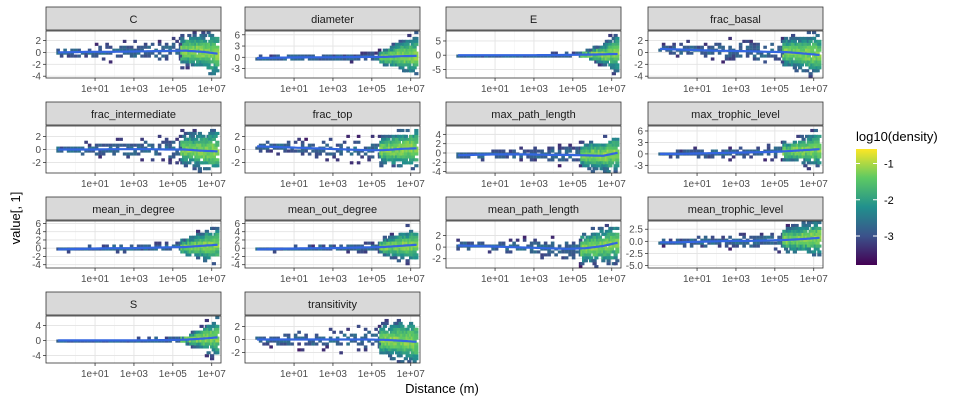 The height and width of the screenshot is (405, 958). I want to click on y-tick-label: 2, so click(38, 41).